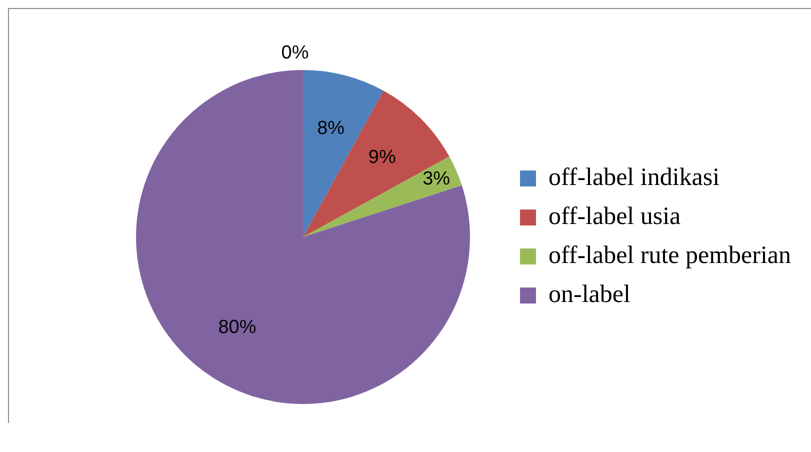  What do you see at coordinates (670, 256) in the screenshot?
I see `legend-label: off-label rute pemberian` at bounding box center [670, 256].